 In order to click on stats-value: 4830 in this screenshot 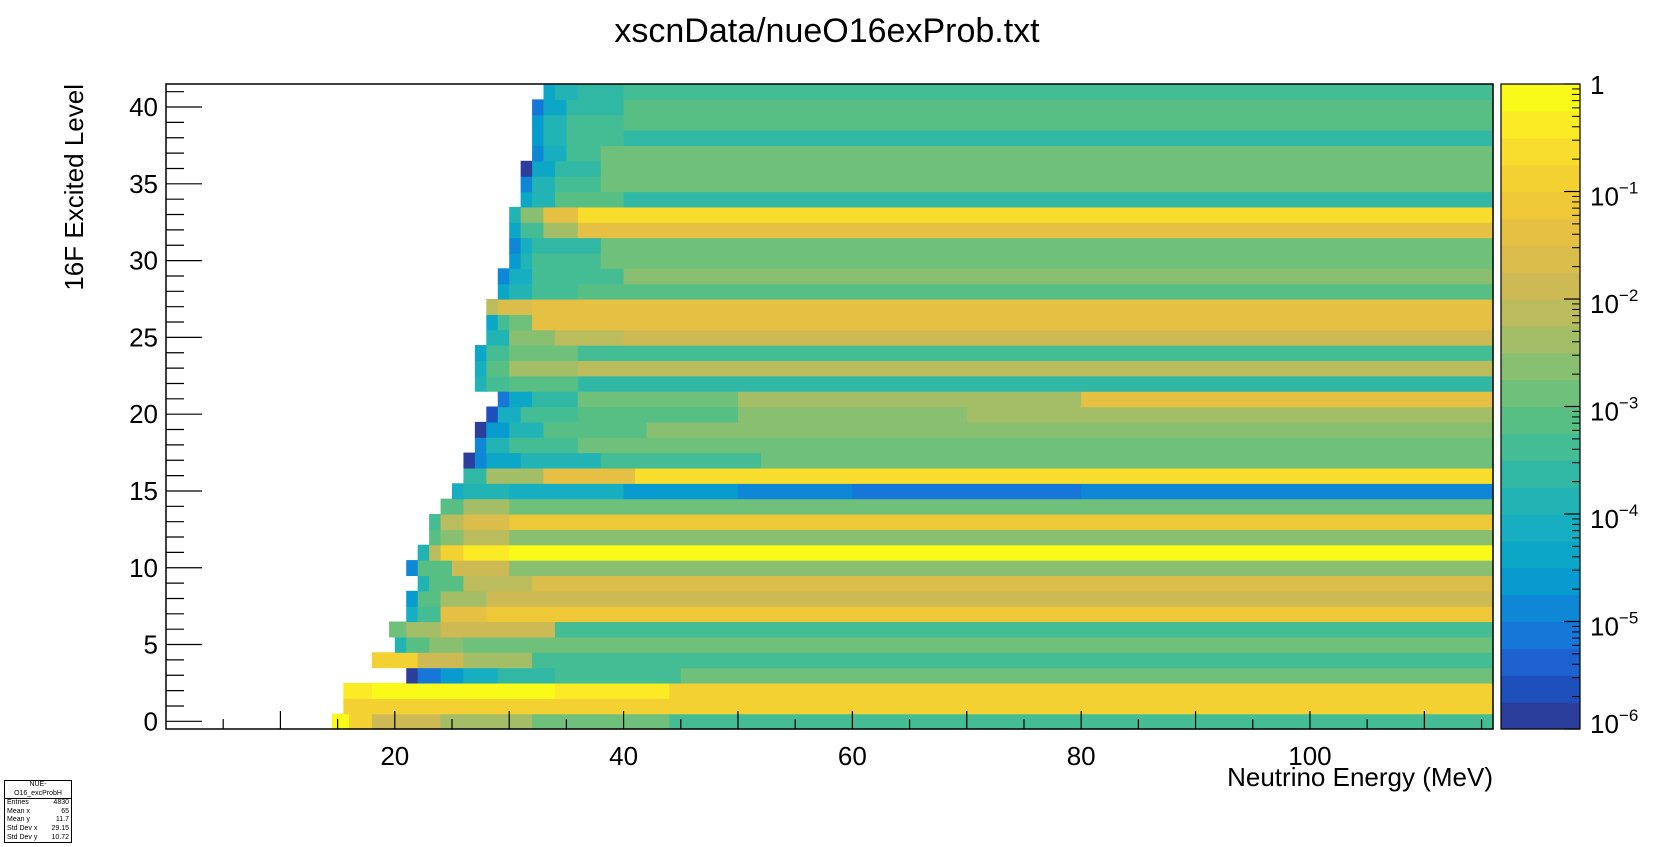, I will do `click(61, 803)`.